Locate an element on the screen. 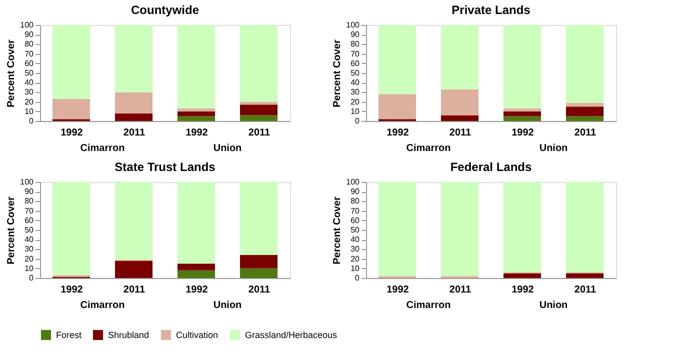 This screenshot has width=685, height=352. chart-title: Federal Lands is located at coordinates (491, 167).